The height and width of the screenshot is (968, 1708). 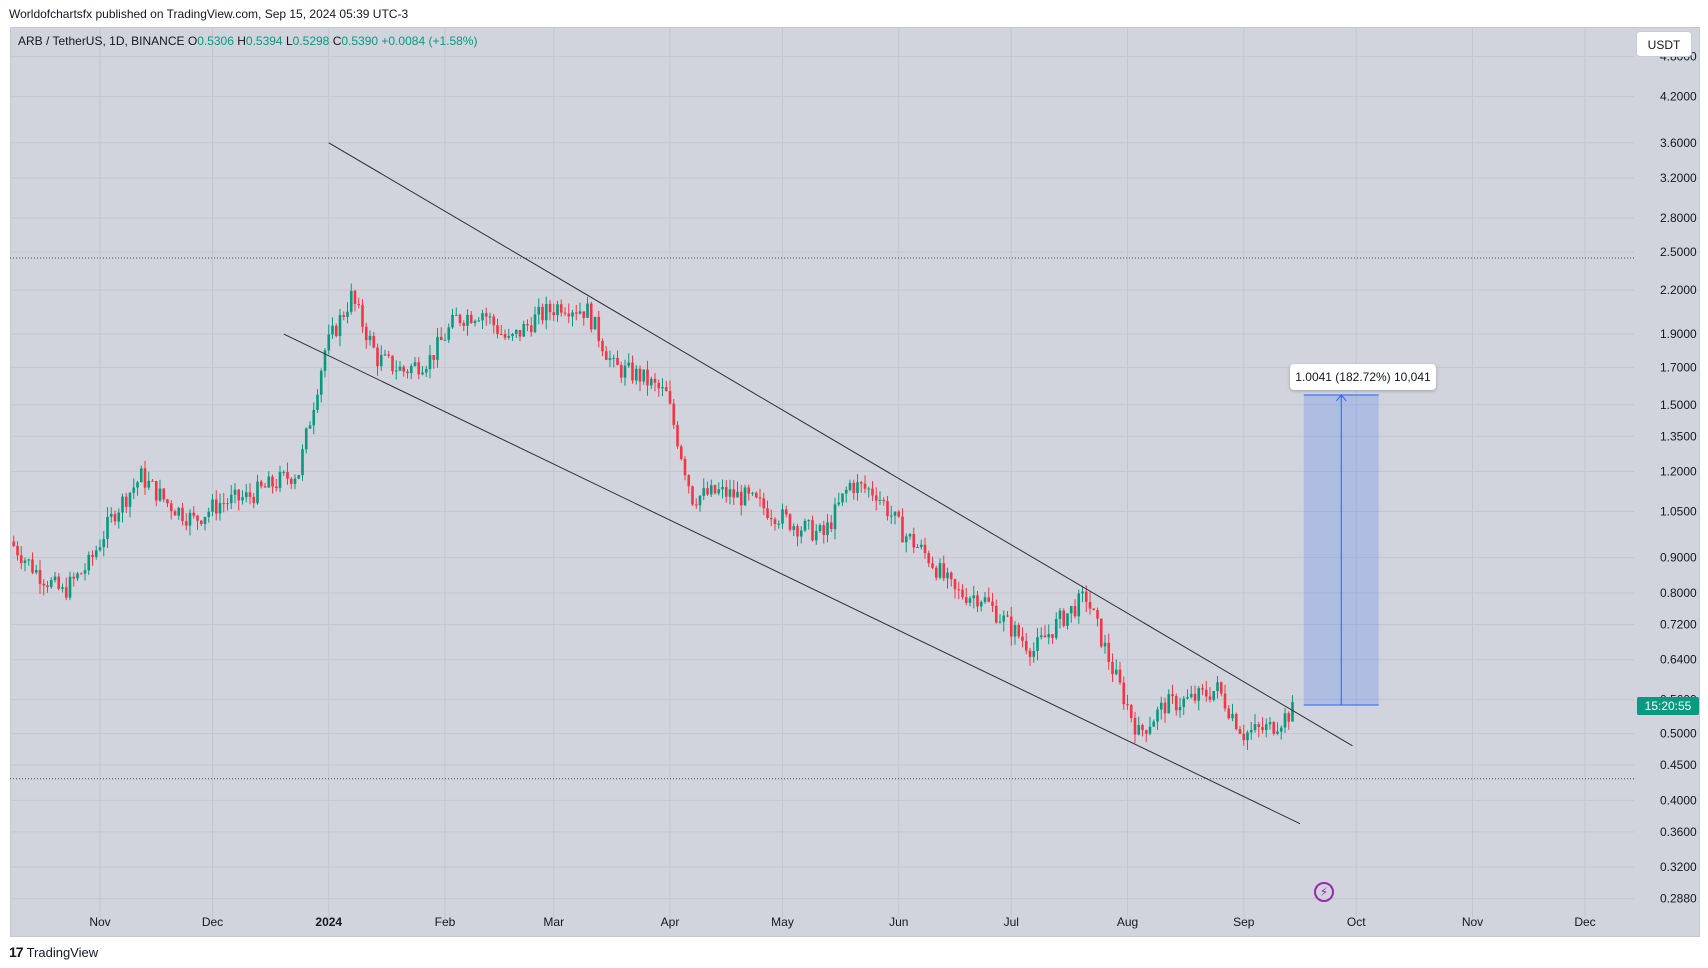 I want to click on open-value: 0.5306, so click(x=215, y=41).